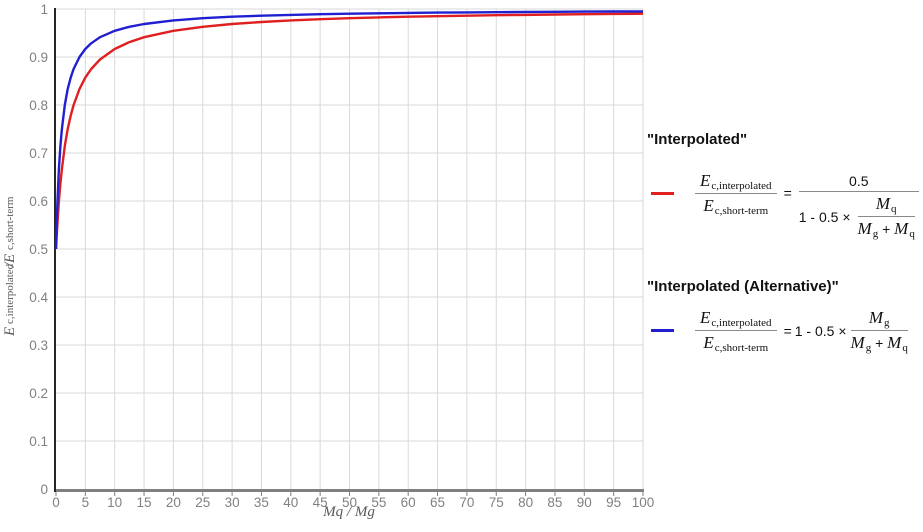 The width and height of the screenshot is (923, 532). What do you see at coordinates (554, 502) in the screenshot?
I see `svg-text: 85` at bounding box center [554, 502].